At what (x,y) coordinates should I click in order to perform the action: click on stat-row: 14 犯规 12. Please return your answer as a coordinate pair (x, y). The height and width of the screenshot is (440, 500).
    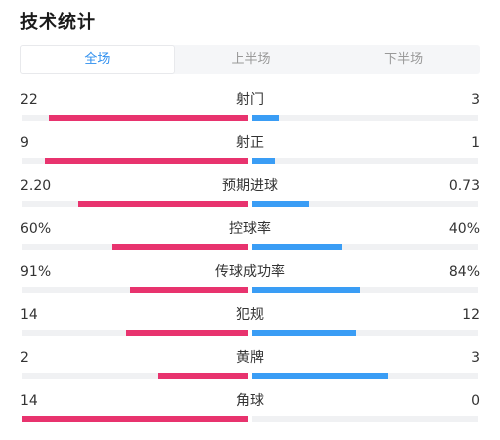
    Looking at the image, I should click on (250, 322).